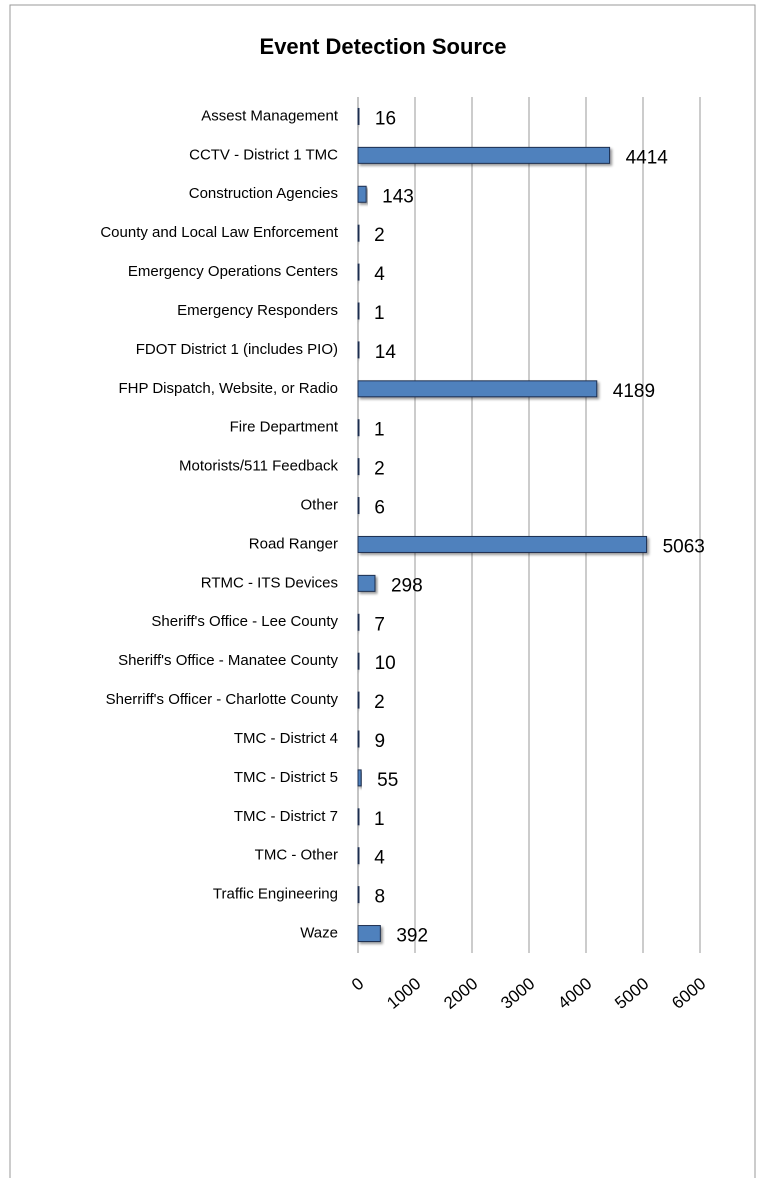  What do you see at coordinates (286, 777) in the screenshot?
I see `y-tick-label: TMC - District 5` at bounding box center [286, 777].